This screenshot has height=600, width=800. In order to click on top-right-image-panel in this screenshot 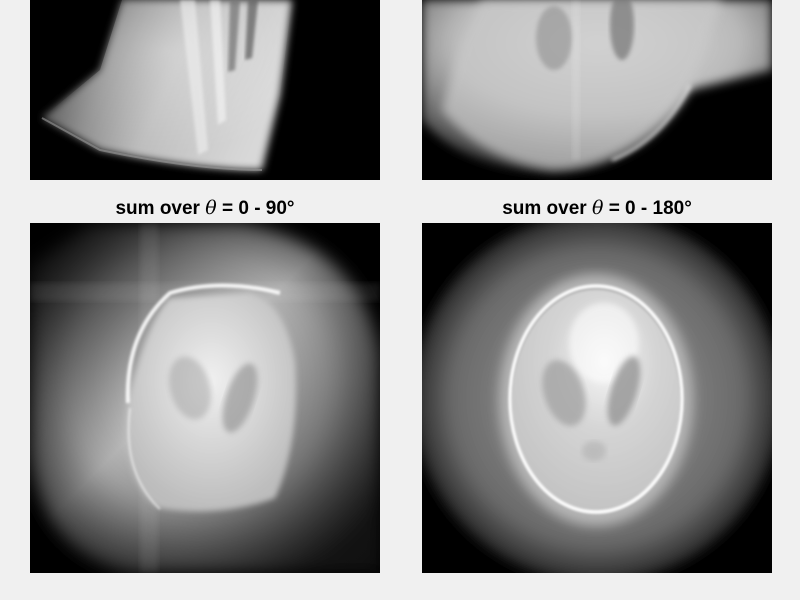, I will do `click(597, 90)`.